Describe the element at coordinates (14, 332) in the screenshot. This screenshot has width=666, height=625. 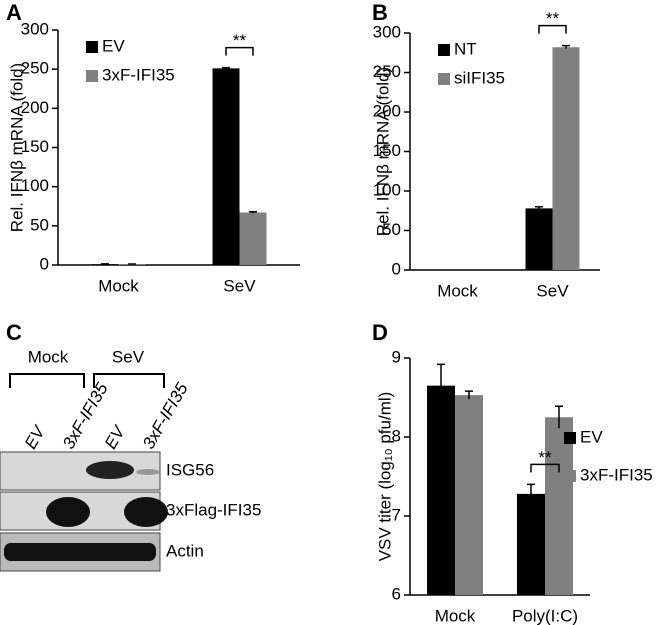
I see `panel-letter: C` at that location.